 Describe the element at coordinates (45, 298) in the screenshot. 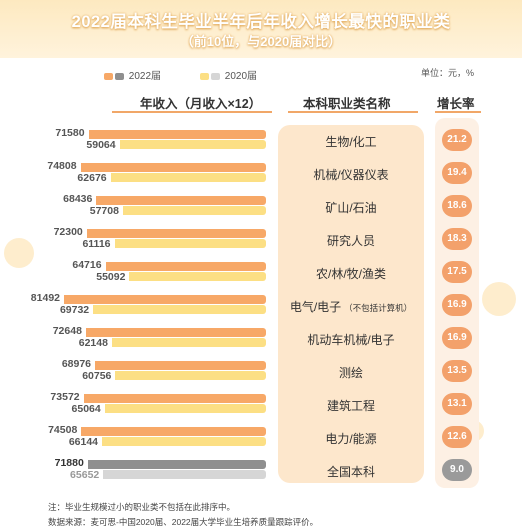

I see `value-label-2022: 81492` at that location.